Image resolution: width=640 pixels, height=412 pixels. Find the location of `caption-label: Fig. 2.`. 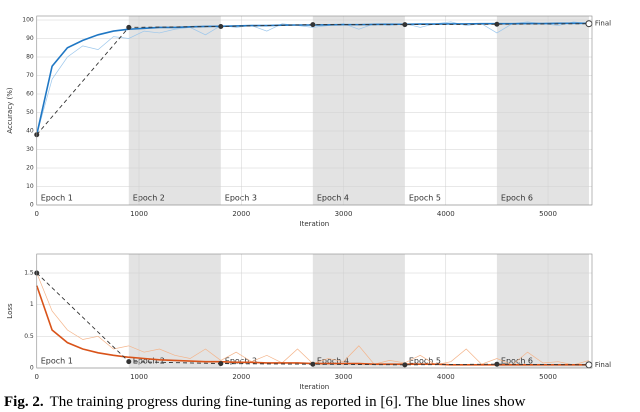

caption-label: Fig. 2. is located at coordinates (24, 402).